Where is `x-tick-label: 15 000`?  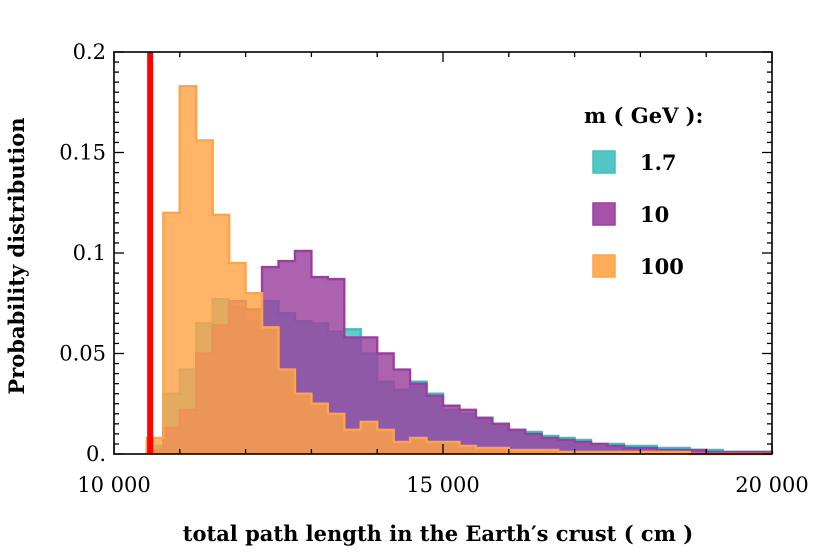
x-tick-label: 15 000 is located at coordinates (442, 485).